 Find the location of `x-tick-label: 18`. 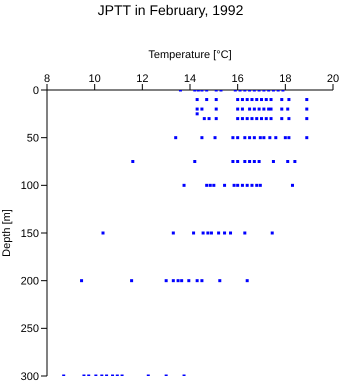

x-tick-label: 18 is located at coordinates (285, 79).